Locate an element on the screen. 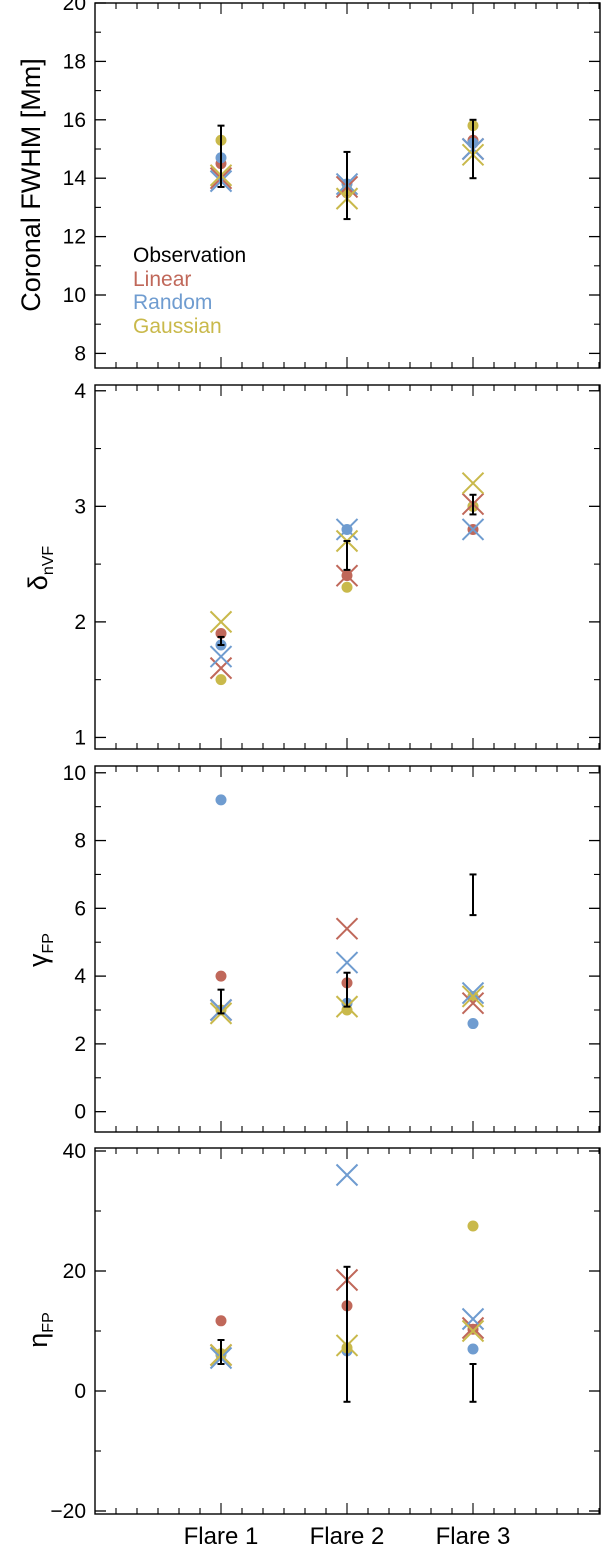  y-axis-title: ηFP is located at coordinates (40, 1329).